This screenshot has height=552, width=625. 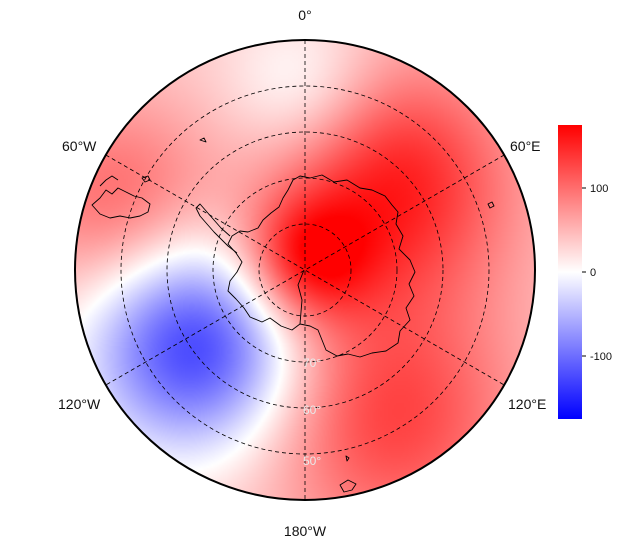 What do you see at coordinates (312, 461) in the screenshot?
I see `lat-label-50: 50°` at bounding box center [312, 461].